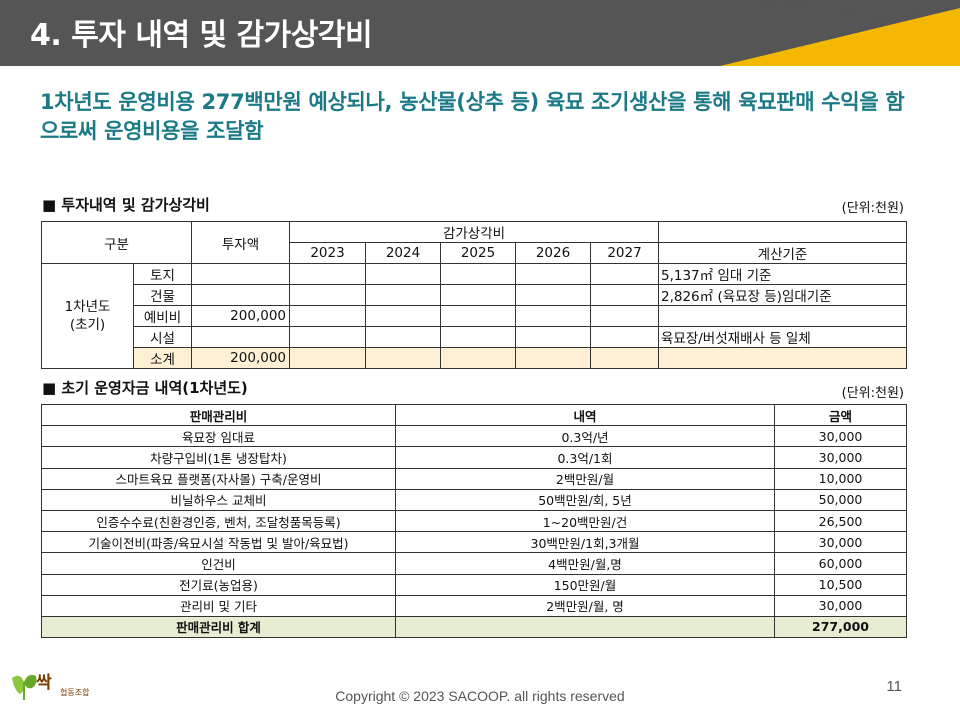  I want to click on row-expense: 관리비 및 기타, so click(218, 605).